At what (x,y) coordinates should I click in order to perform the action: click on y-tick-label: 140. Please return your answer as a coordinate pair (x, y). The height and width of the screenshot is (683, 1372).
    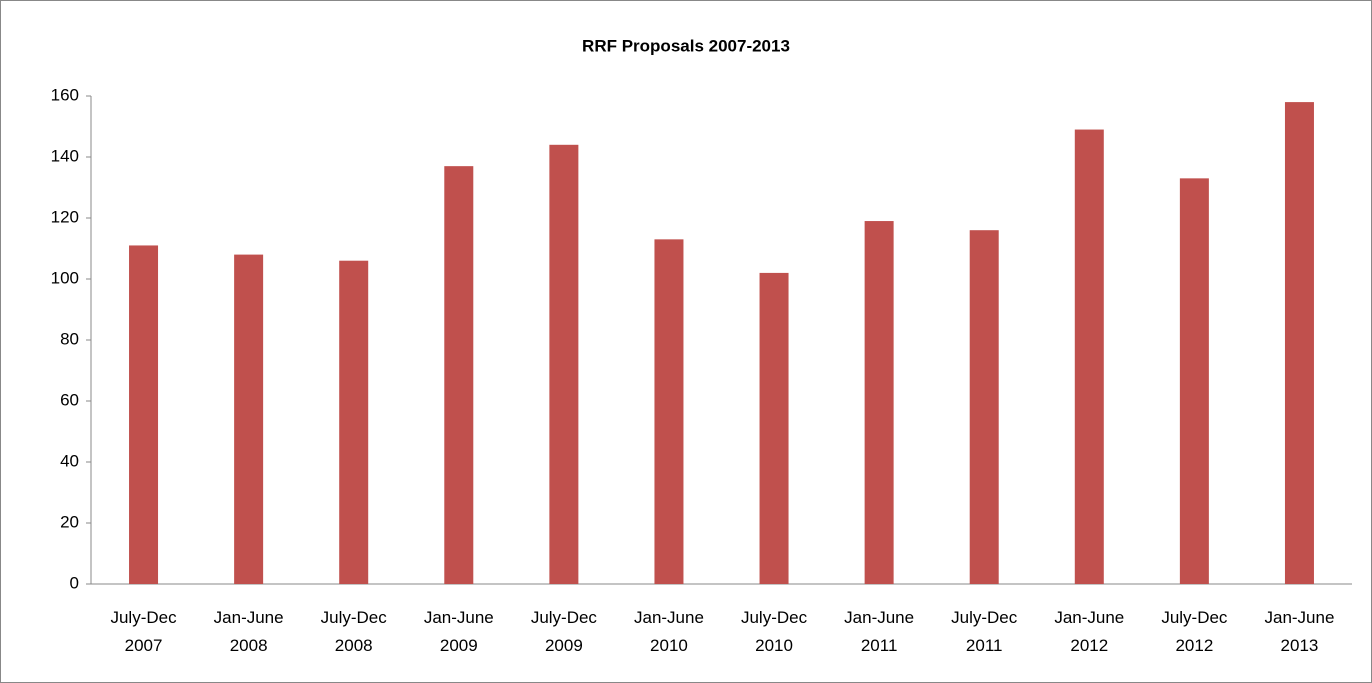
    Looking at the image, I should click on (65, 155).